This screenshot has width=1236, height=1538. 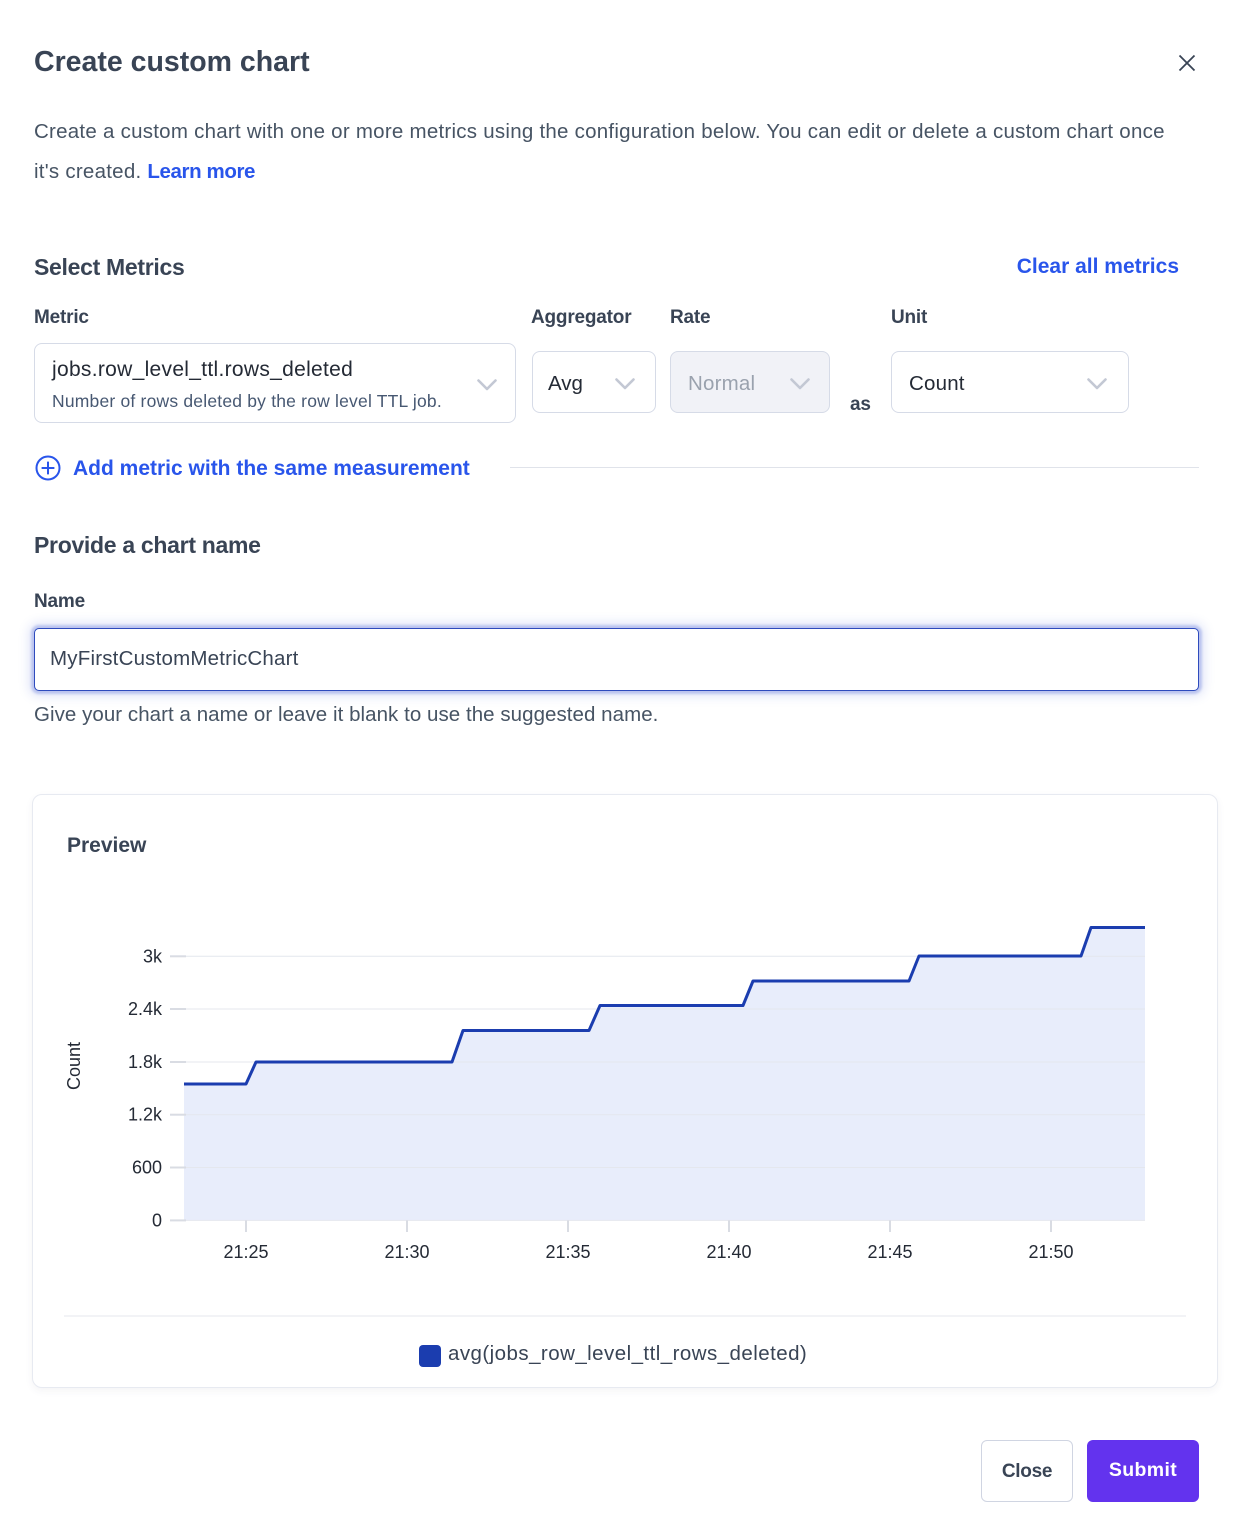 What do you see at coordinates (1050, 1252) in the screenshot?
I see `svg-text: 21:50` at bounding box center [1050, 1252].